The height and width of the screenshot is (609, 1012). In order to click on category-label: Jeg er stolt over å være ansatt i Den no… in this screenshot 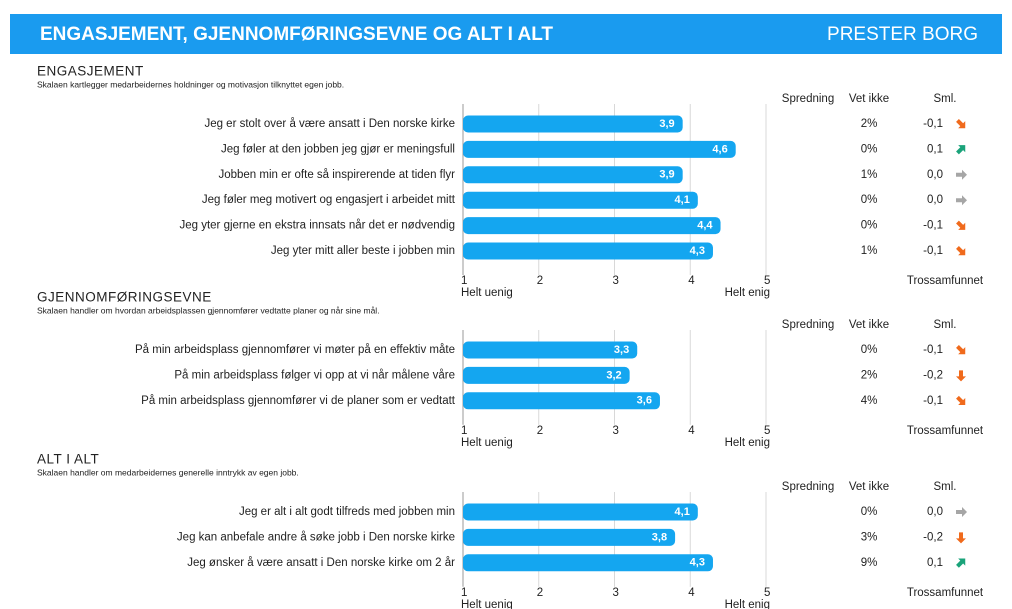, I will do `click(329, 124)`.